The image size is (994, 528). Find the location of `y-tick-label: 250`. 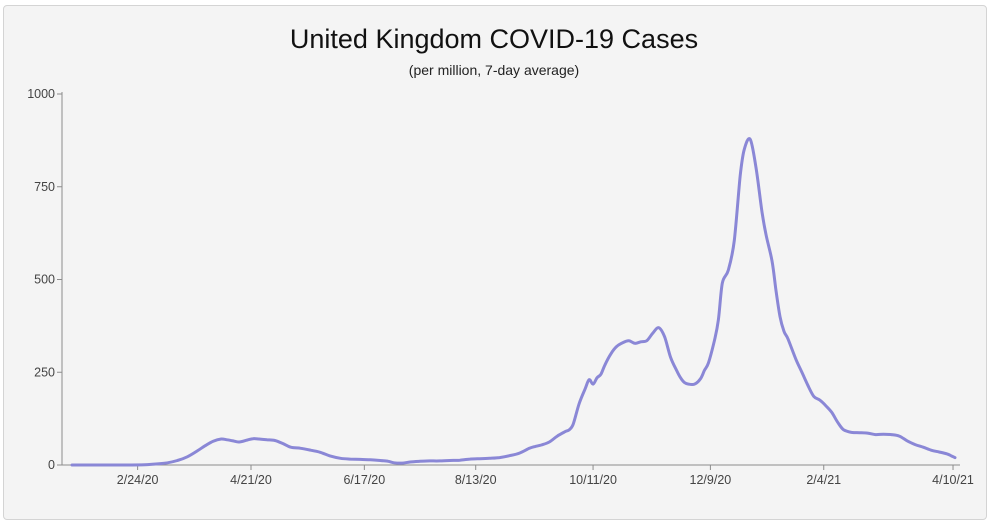

y-tick-label: 250 is located at coordinates (44, 372).